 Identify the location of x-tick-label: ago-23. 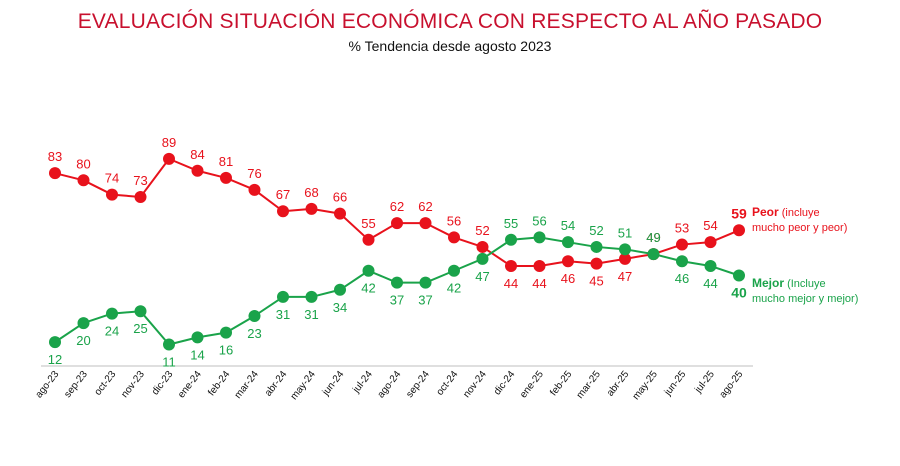
(48, 385).